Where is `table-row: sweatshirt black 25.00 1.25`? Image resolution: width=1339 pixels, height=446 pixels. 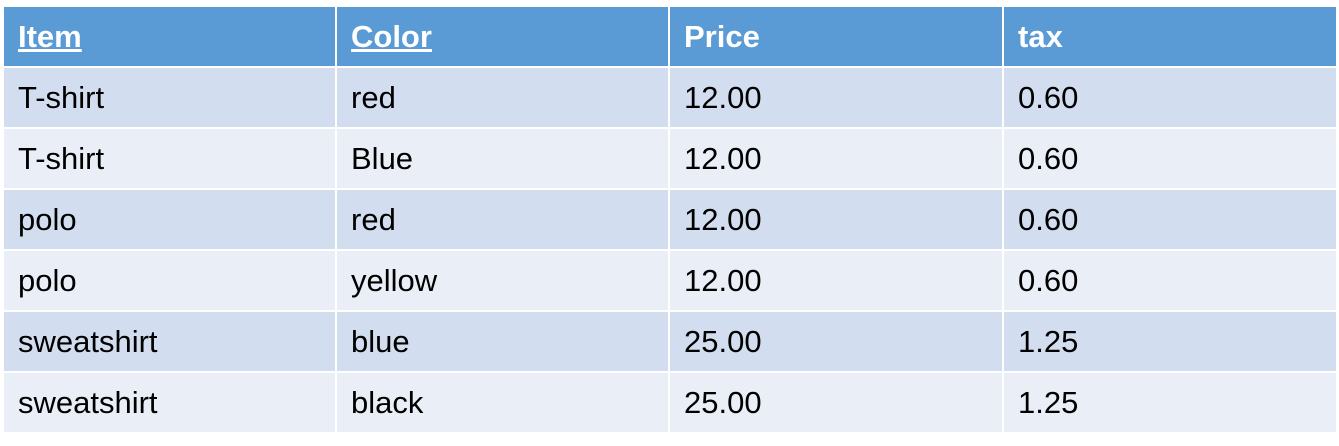 table-row: sweatshirt black 25.00 1.25 is located at coordinates (670, 402).